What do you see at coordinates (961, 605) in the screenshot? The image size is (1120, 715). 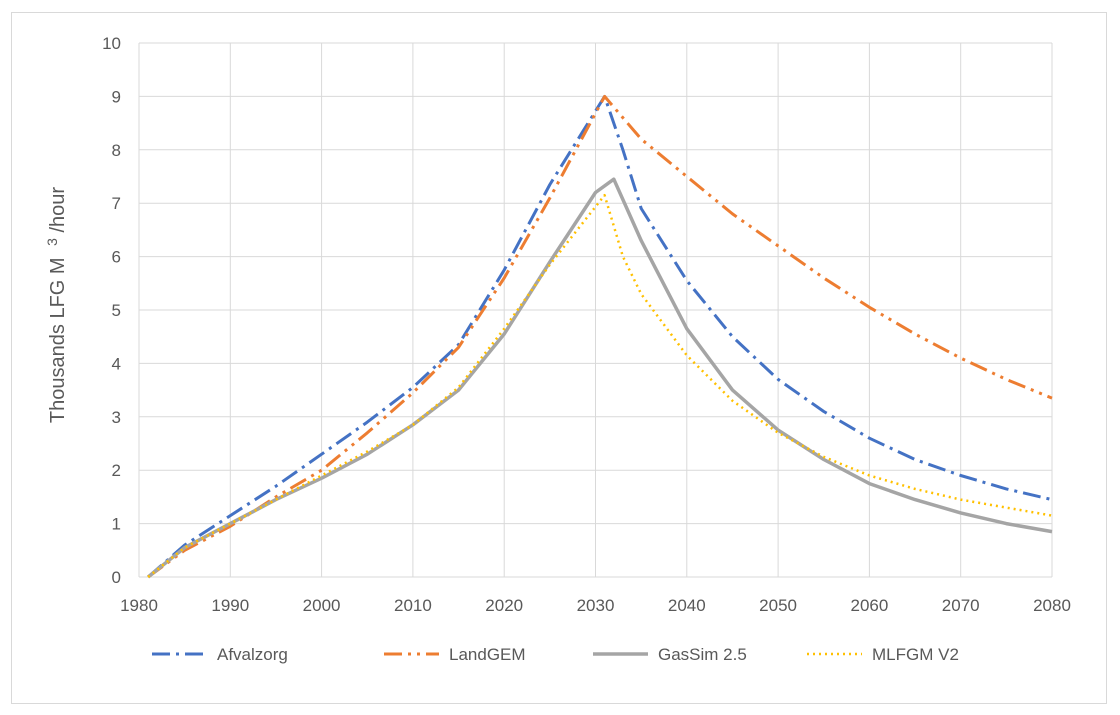 I see `x-tick-label: 2070` at bounding box center [961, 605].